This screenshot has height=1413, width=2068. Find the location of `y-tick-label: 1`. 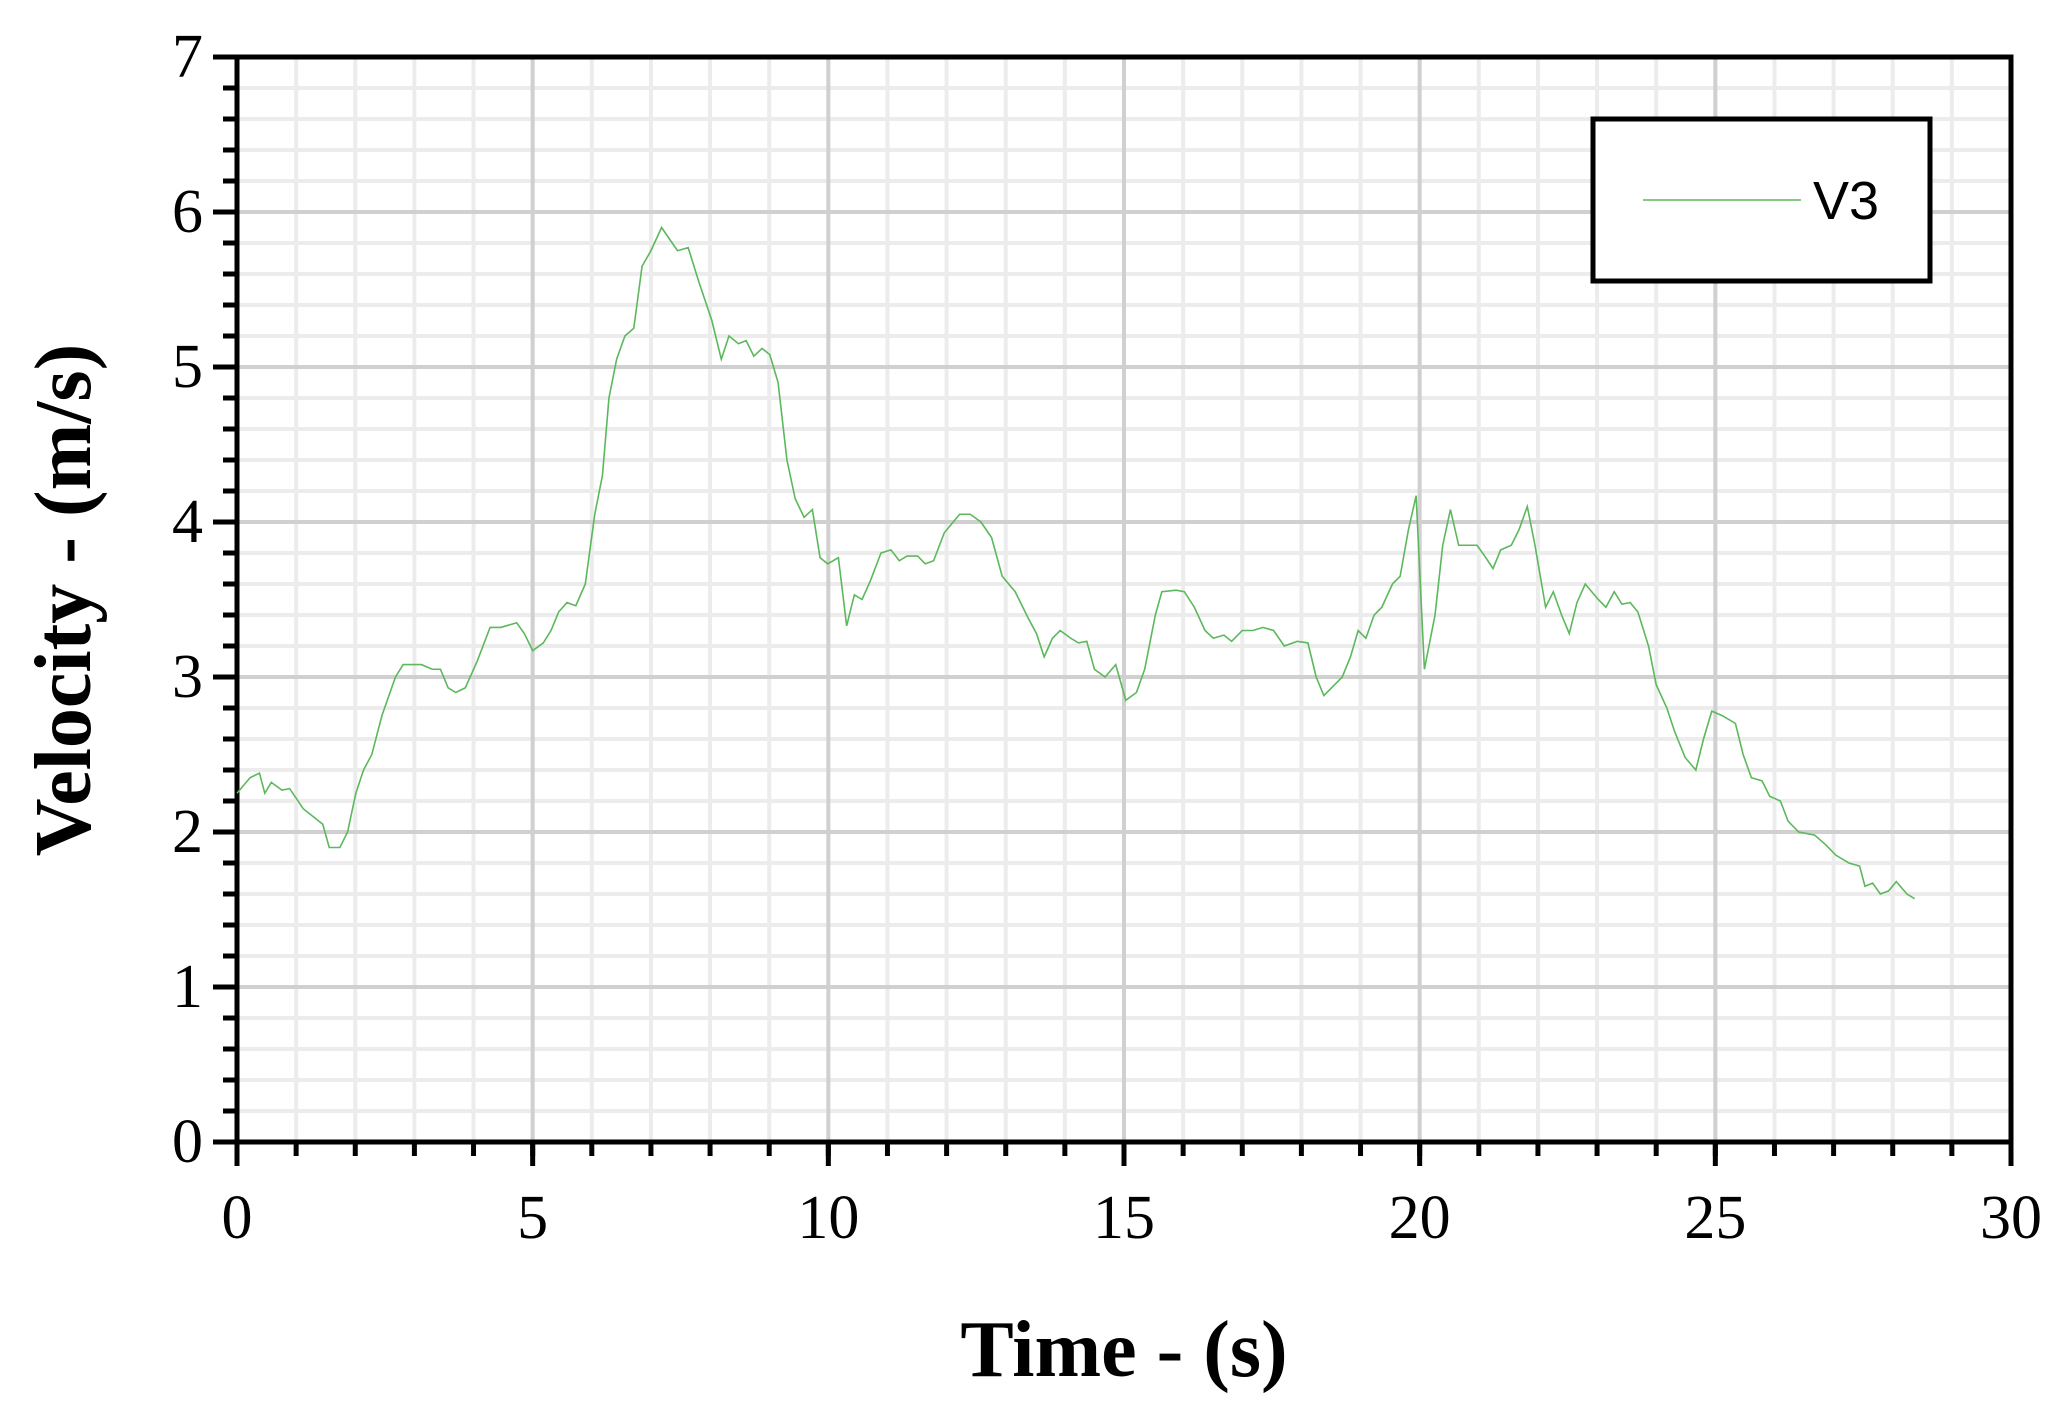

y-tick-label: 1 is located at coordinates (187, 987).